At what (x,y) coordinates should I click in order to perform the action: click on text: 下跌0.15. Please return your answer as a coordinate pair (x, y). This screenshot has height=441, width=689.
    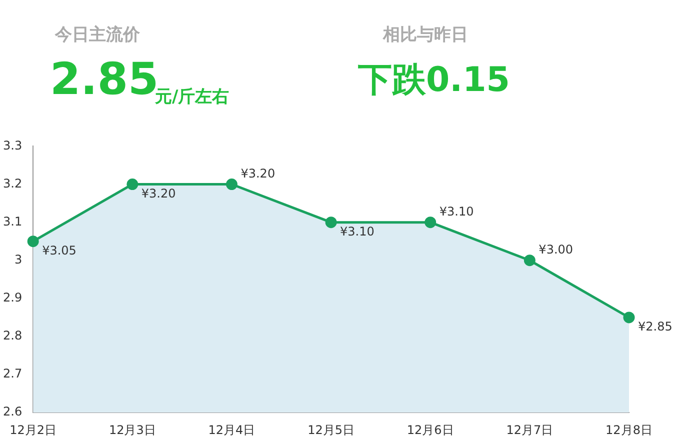
    Looking at the image, I should click on (434, 80).